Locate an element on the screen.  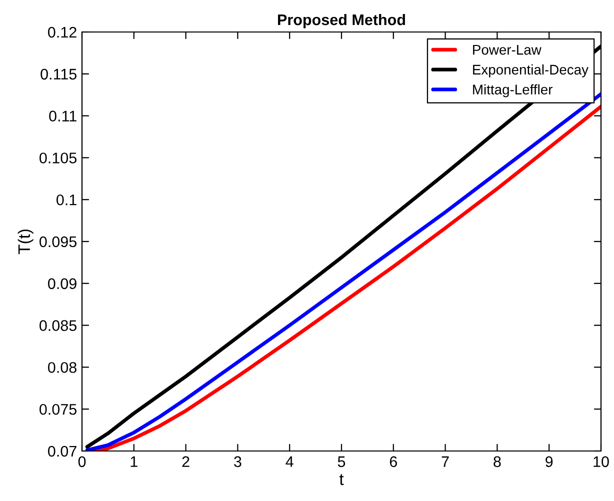
y-tick-label: 0.115 is located at coordinates (58, 74).